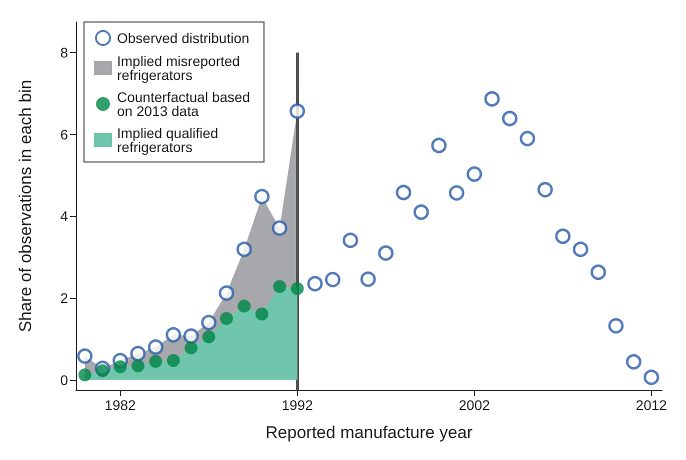 The width and height of the screenshot is (686, 460). What do you see at coordinates (369, 432) in the screenshot?
I see `x-axis-title: Reported manufacture year` at bounding box center [369, 432].